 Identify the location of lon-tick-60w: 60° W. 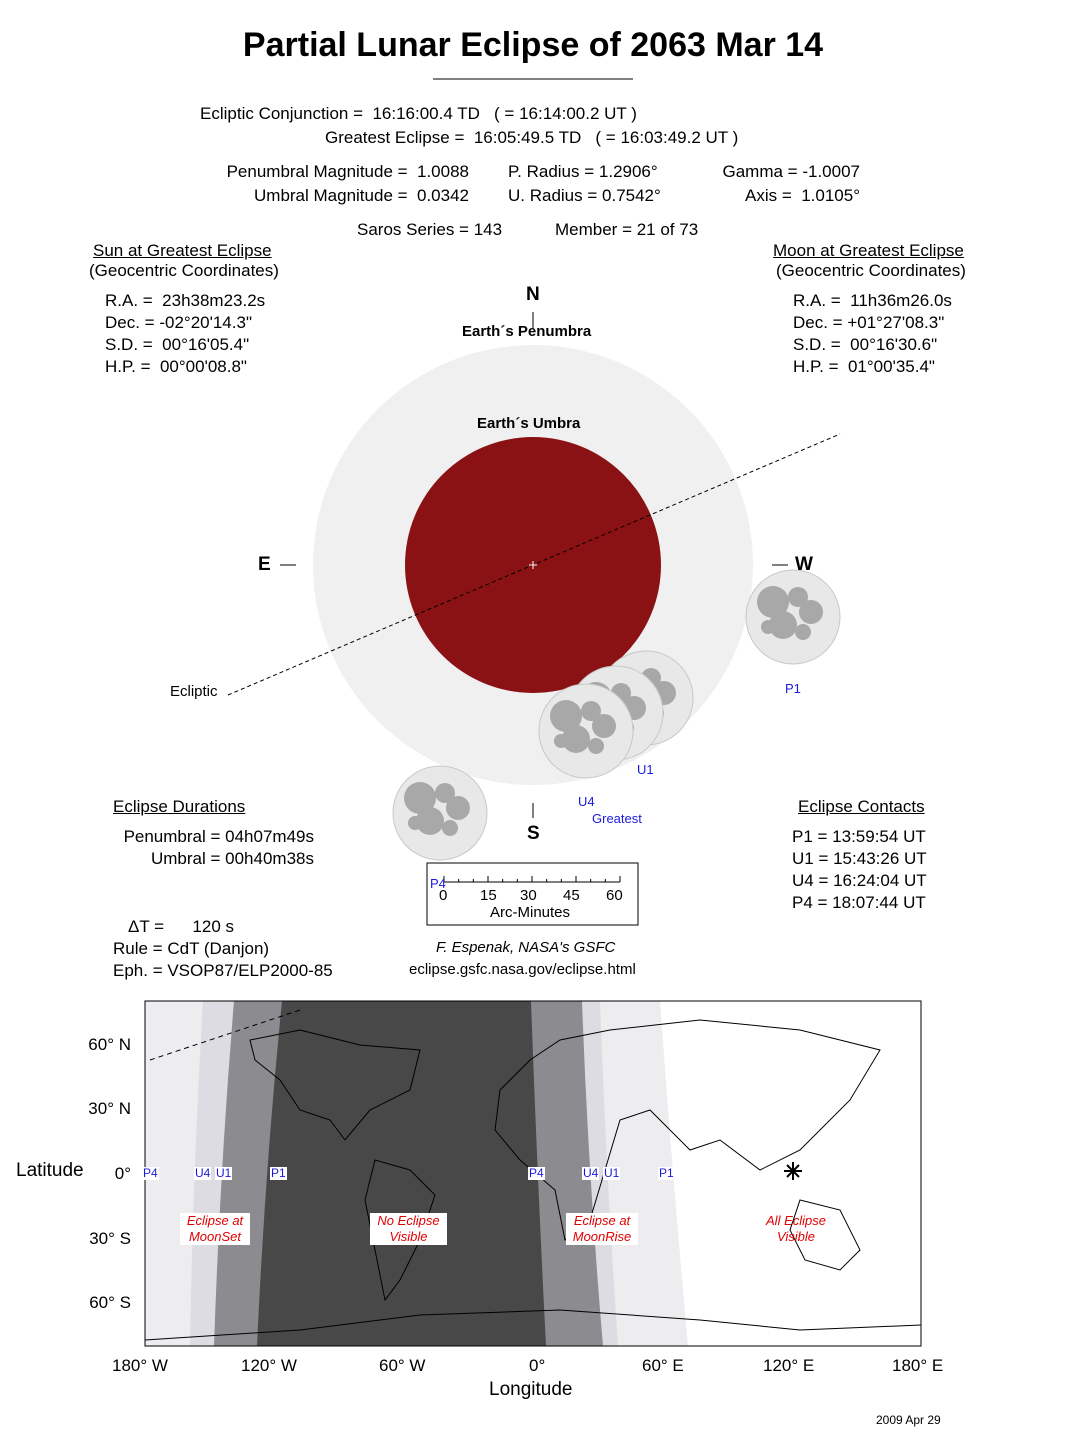
(402, 1365).